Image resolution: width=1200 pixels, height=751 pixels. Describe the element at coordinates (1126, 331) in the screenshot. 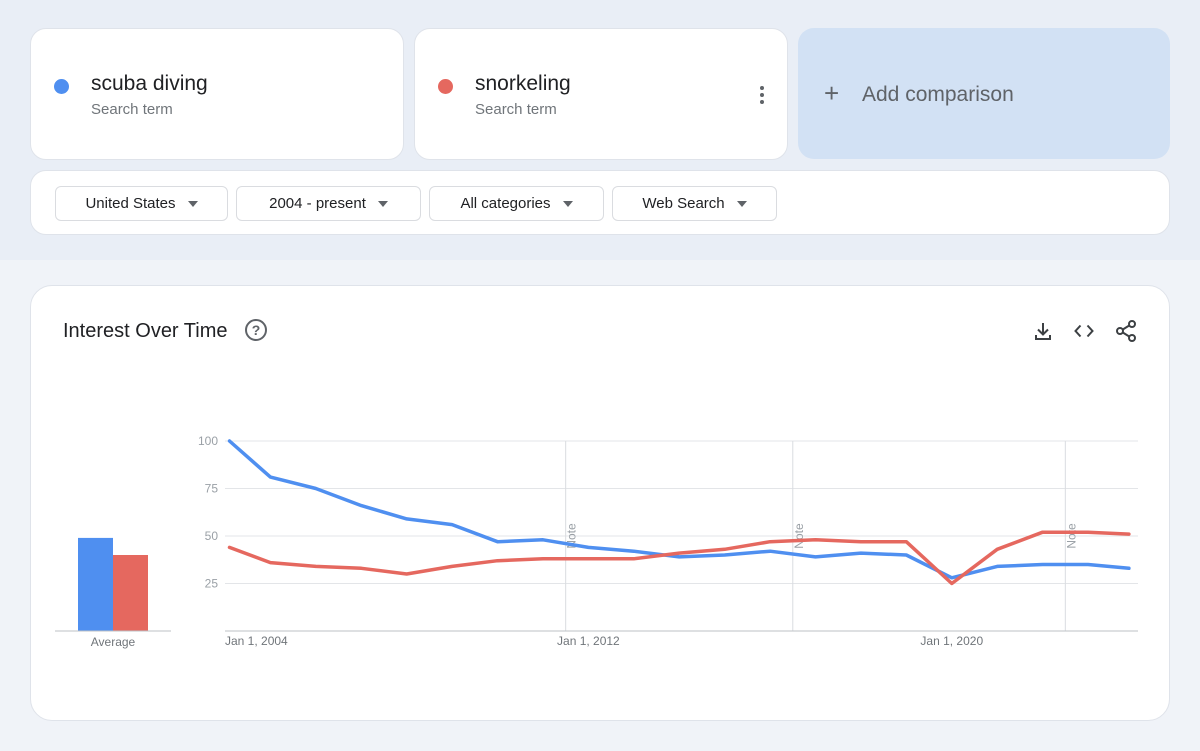

I see `share-icon` at that location.